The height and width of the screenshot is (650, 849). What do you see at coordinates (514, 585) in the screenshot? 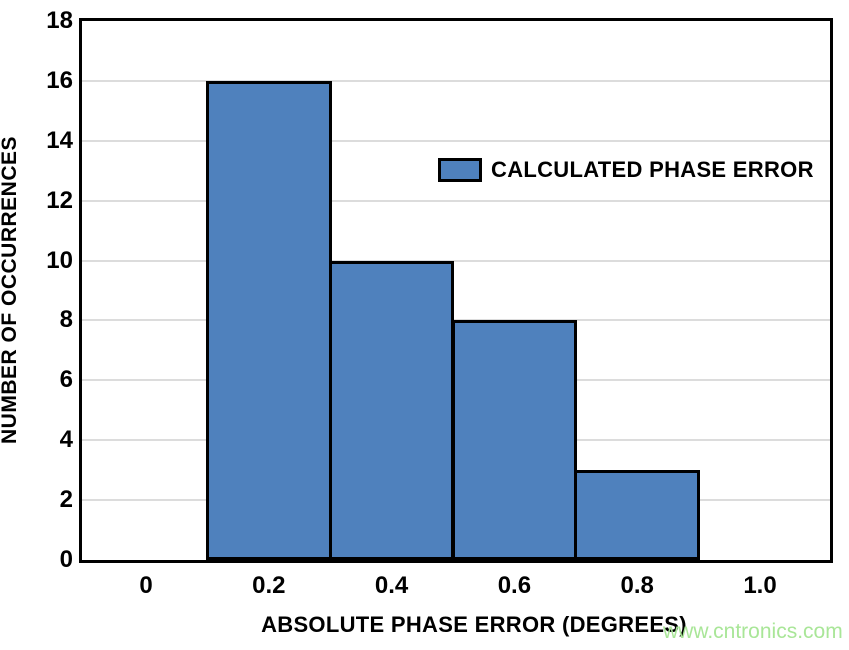
I see `x-tick-label-0.6: 0.6` at bounding box center [514, 585].